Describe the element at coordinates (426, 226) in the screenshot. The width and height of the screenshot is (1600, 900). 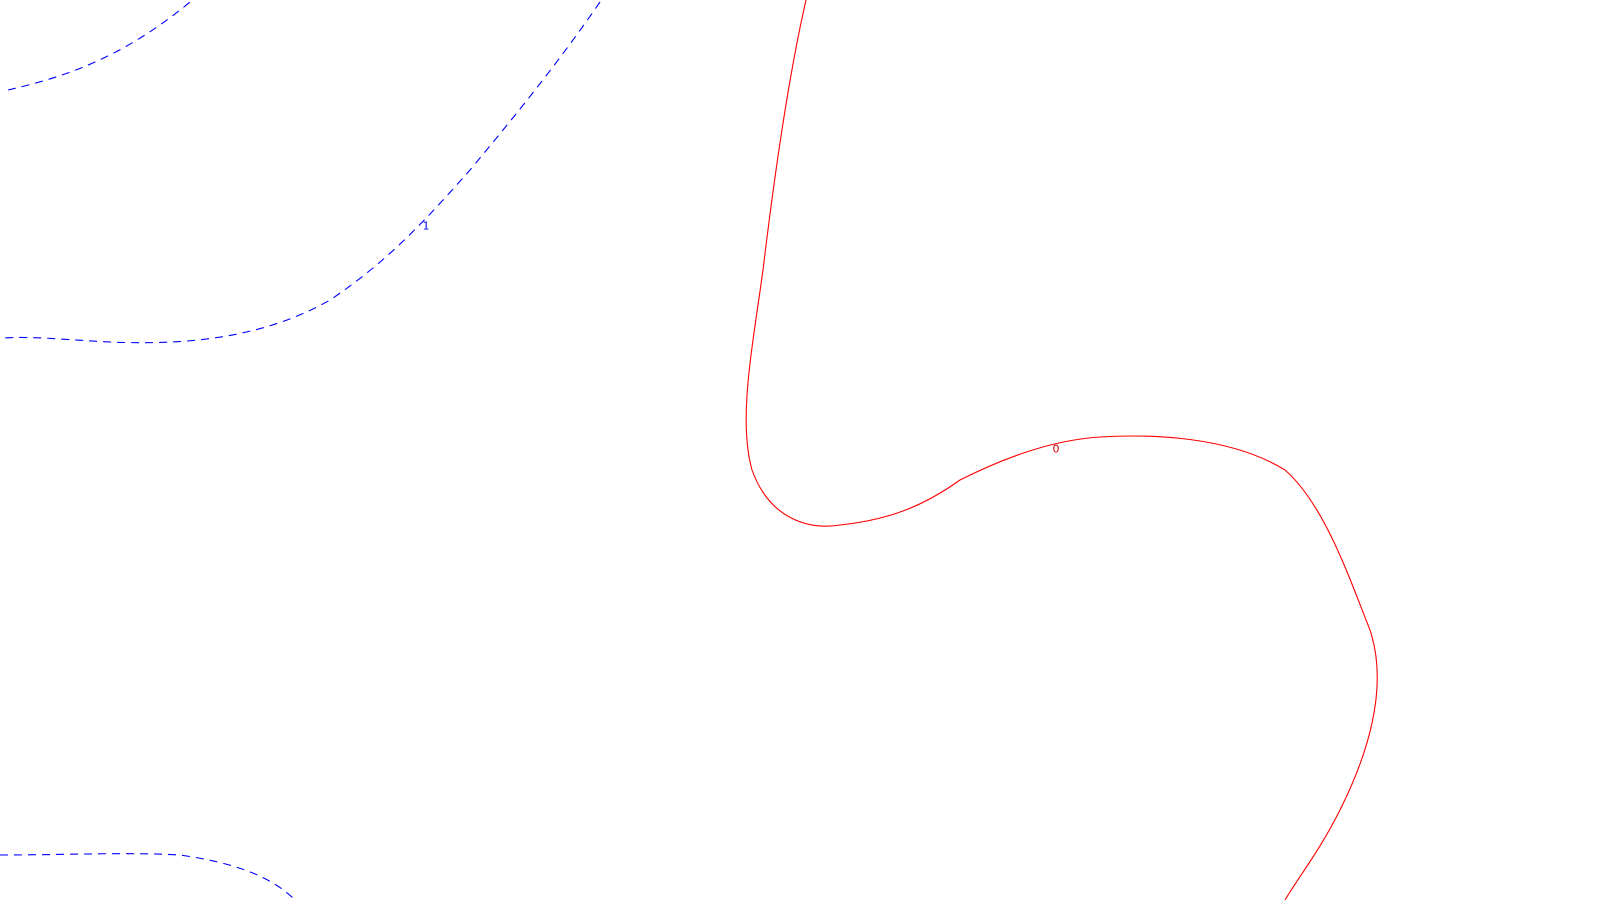
I see `contour-label-level-1: 1` at that location.